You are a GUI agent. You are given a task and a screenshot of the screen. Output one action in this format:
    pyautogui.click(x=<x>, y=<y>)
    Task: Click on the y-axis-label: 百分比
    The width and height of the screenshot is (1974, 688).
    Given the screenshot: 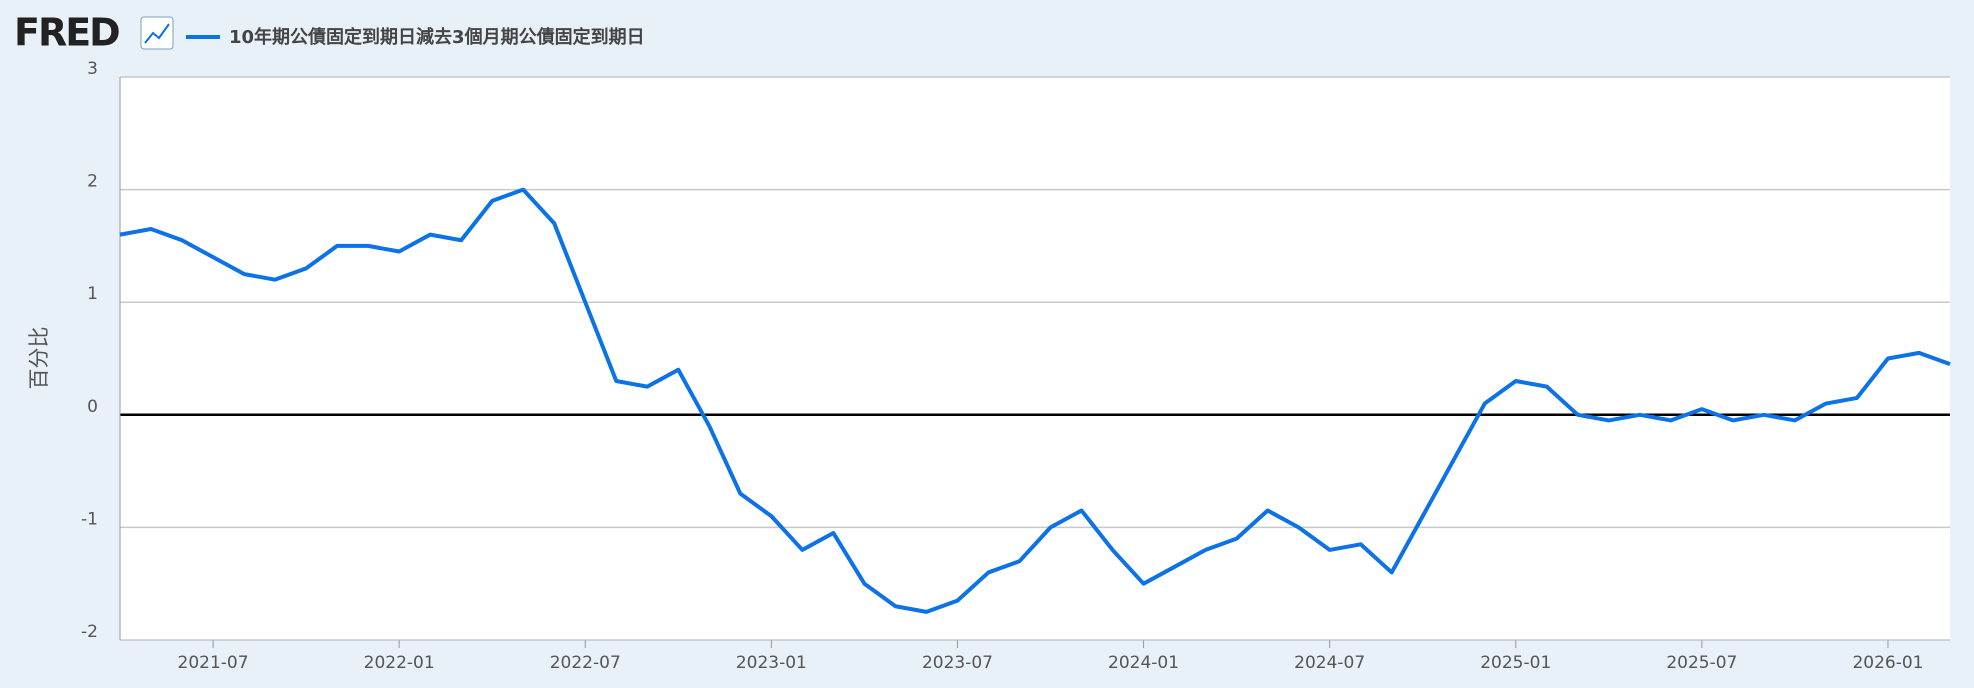 What is the action you would take?
    pyautogui.click(x=39, y=358)
    